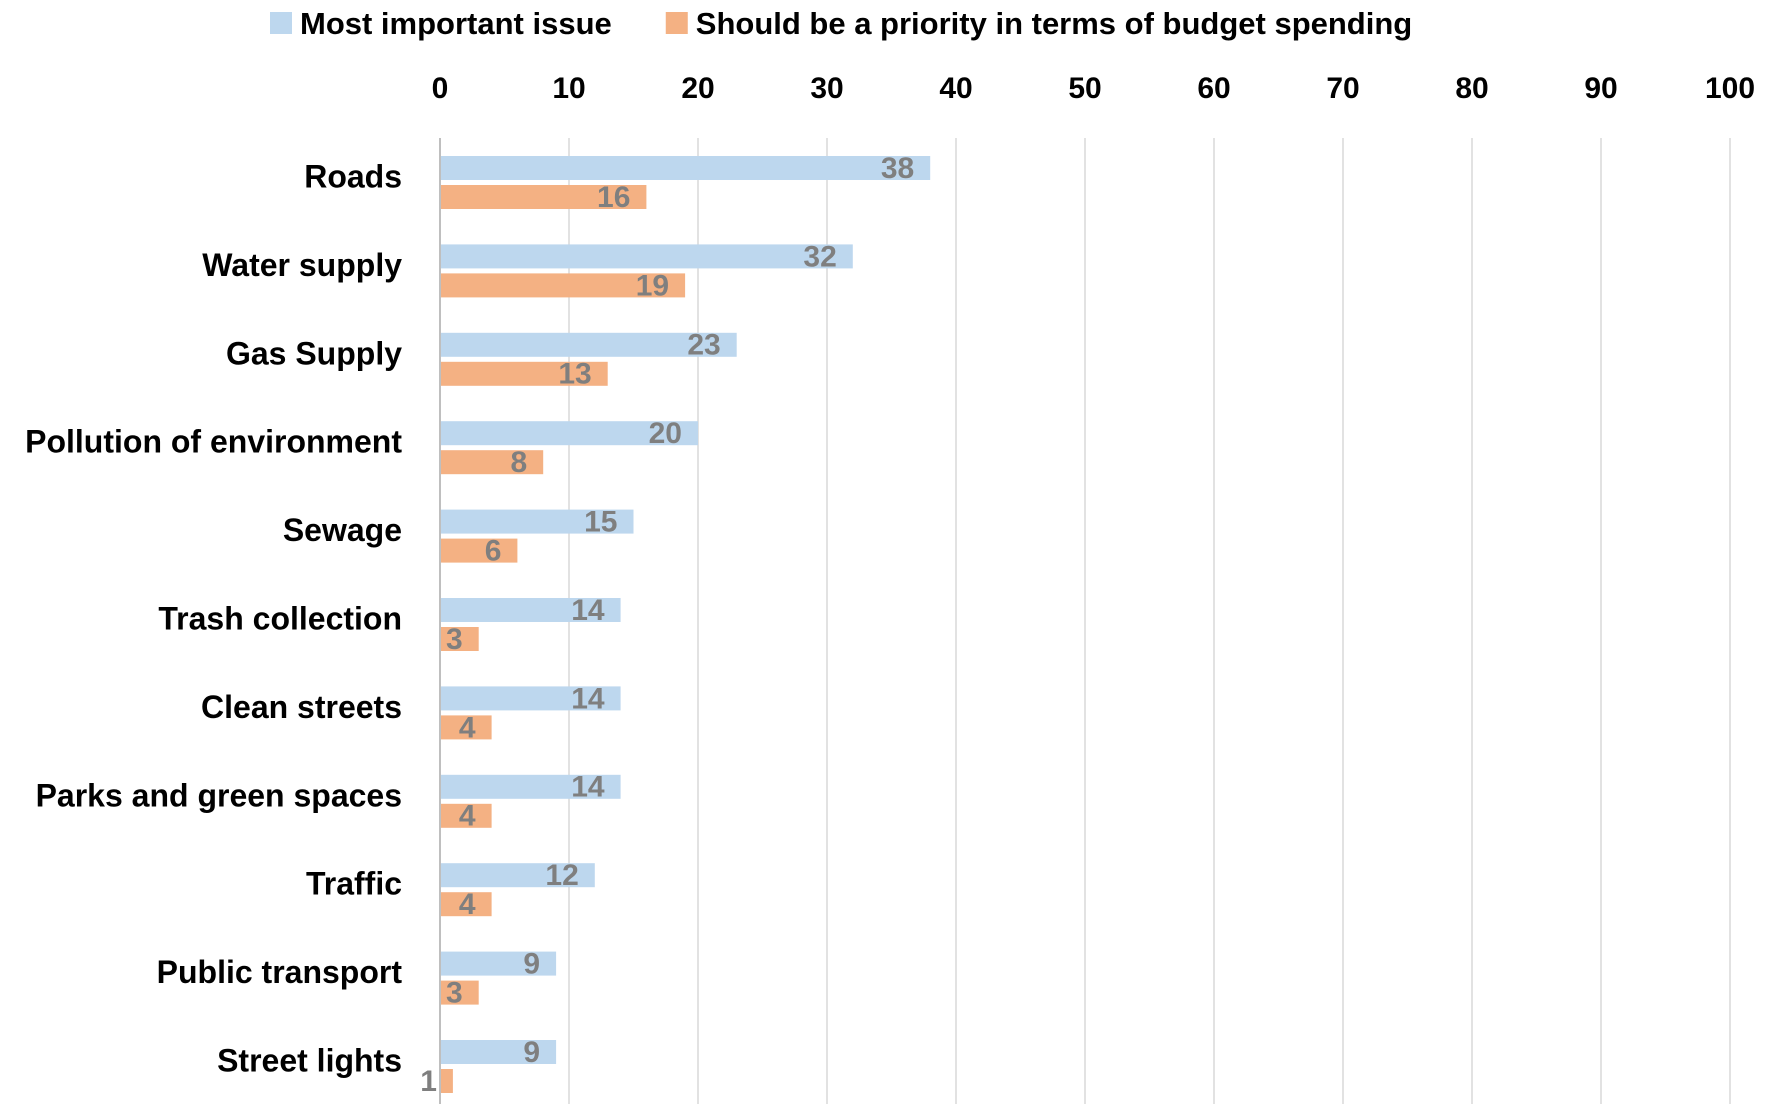 The image size is (1772, 1109). What do you see at coordinates (219, 795) in the screenshot?
I see `category-label-parks-and-green-spaces: Parks and green spaces` at bounding box center [219, 795].